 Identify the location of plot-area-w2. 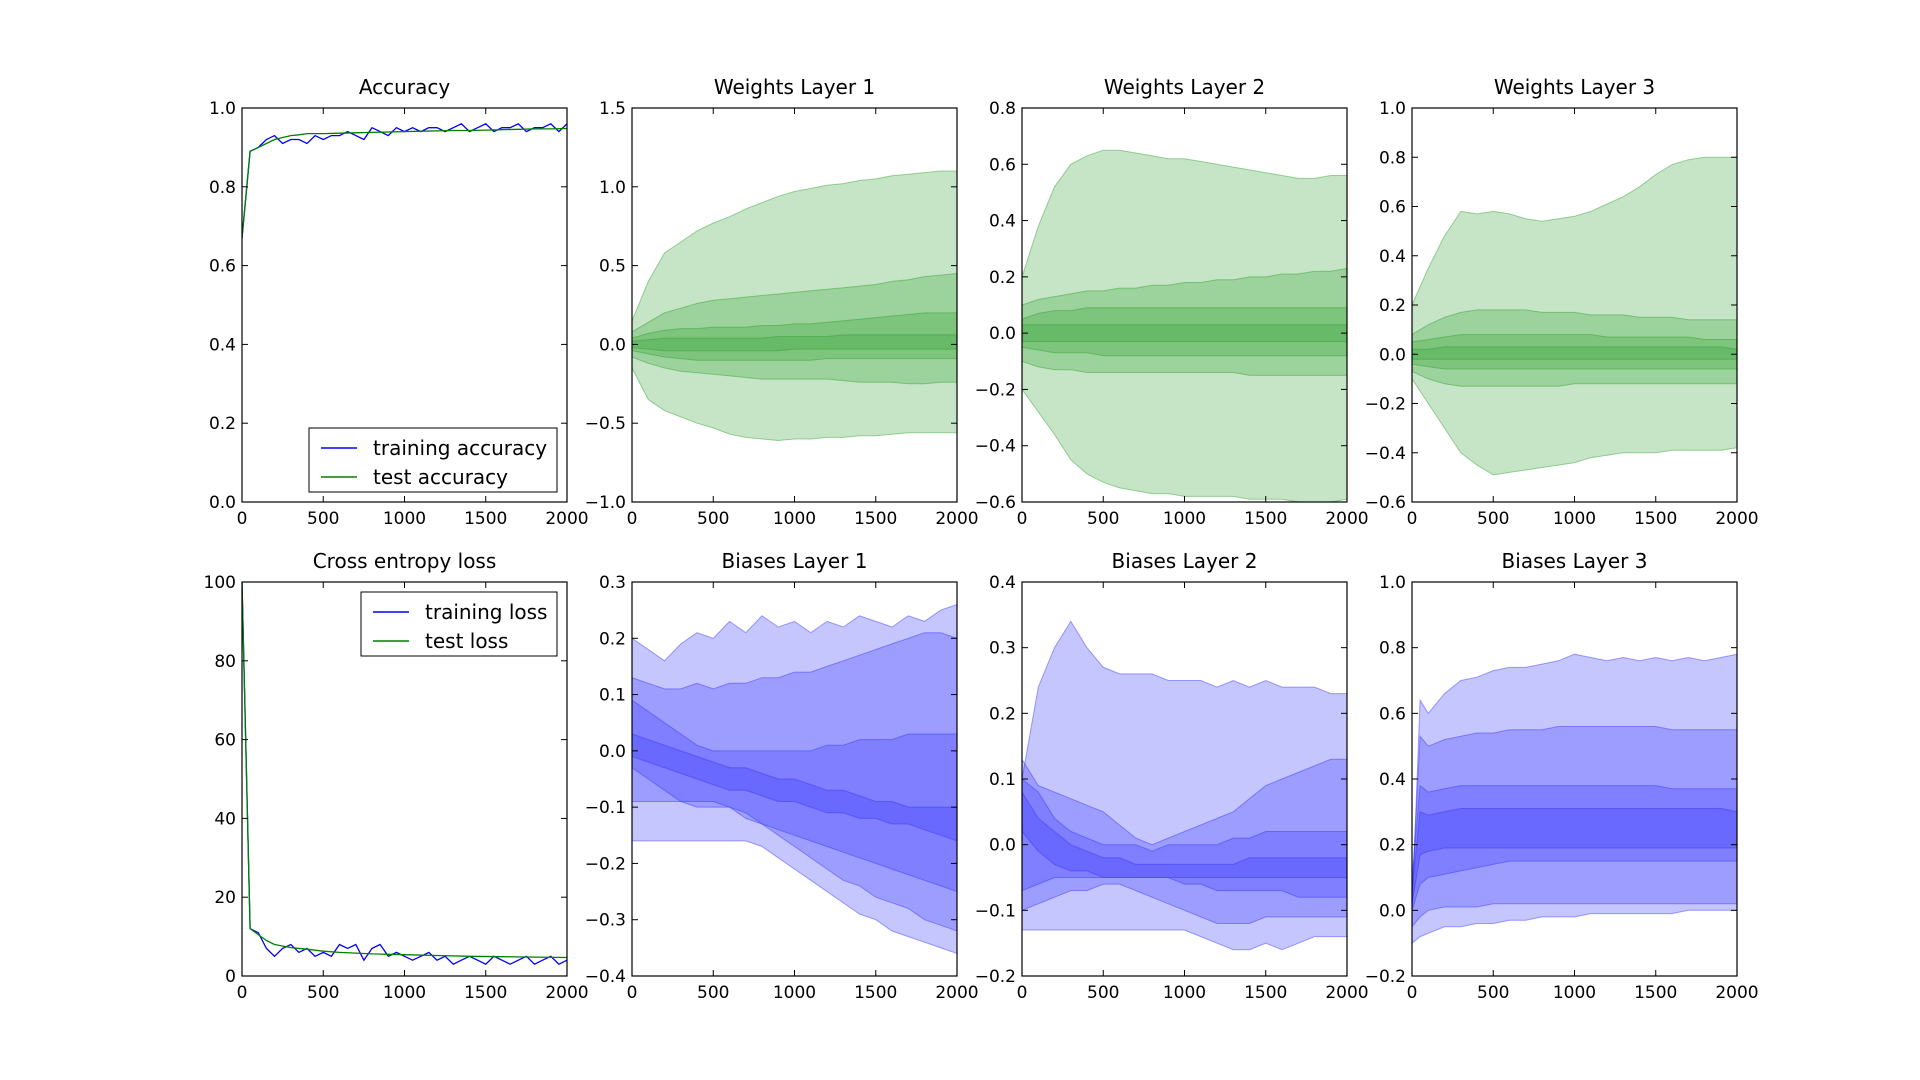
(1184, 325).